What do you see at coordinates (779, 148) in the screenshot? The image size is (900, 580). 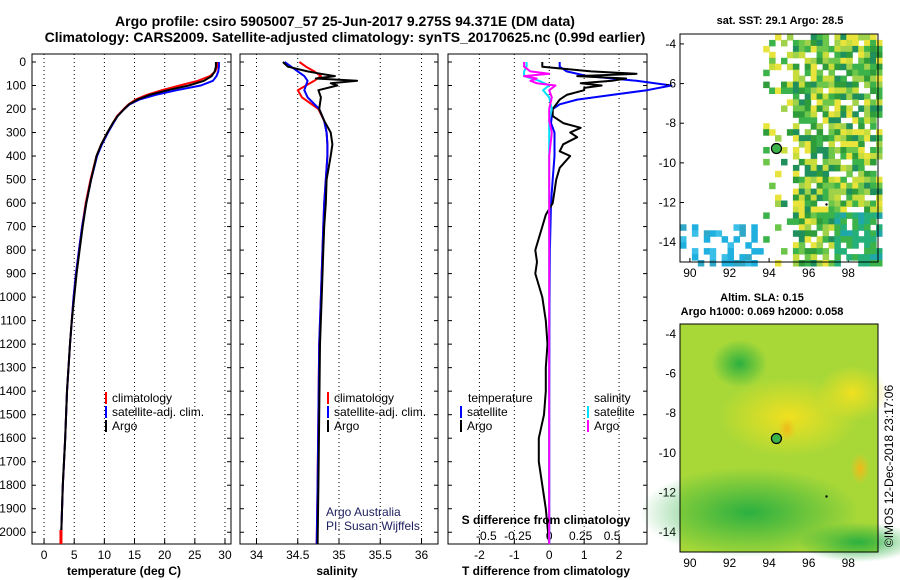 I see `sst-map-border` at bounding box center [779, 148].